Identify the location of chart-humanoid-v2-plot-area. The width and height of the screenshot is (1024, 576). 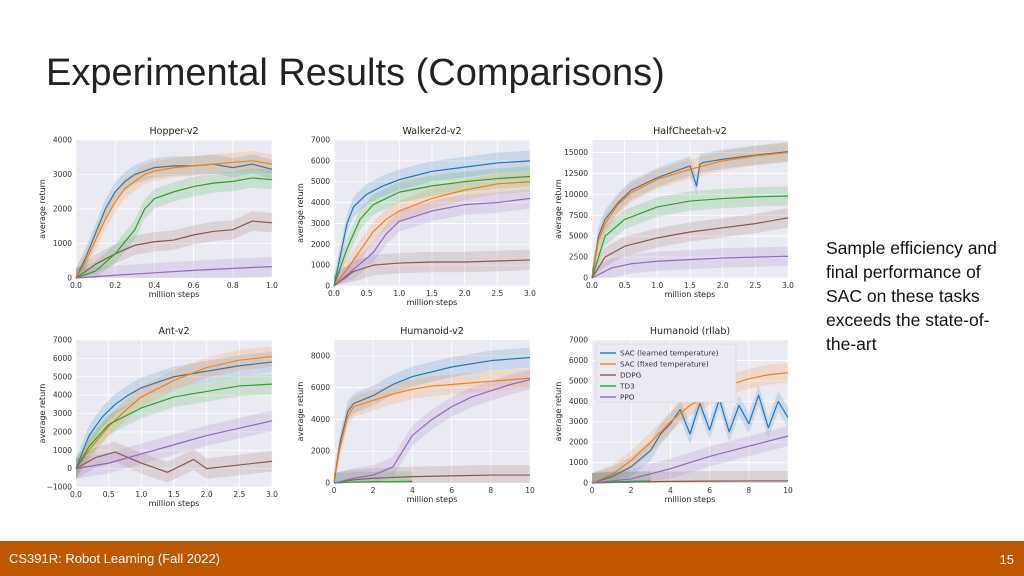
(432, 411).